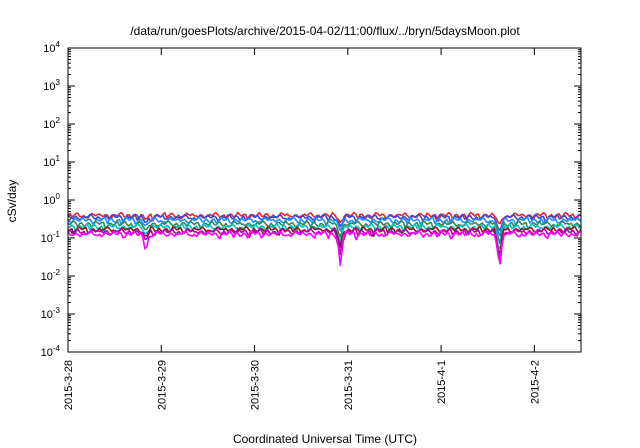 Image resolution: width=640 pixels, height=448 pixels. Describe the element at coordinates (442, 382) in the screenshot. I see `x-tick-label: 2015-4-1` at that location.